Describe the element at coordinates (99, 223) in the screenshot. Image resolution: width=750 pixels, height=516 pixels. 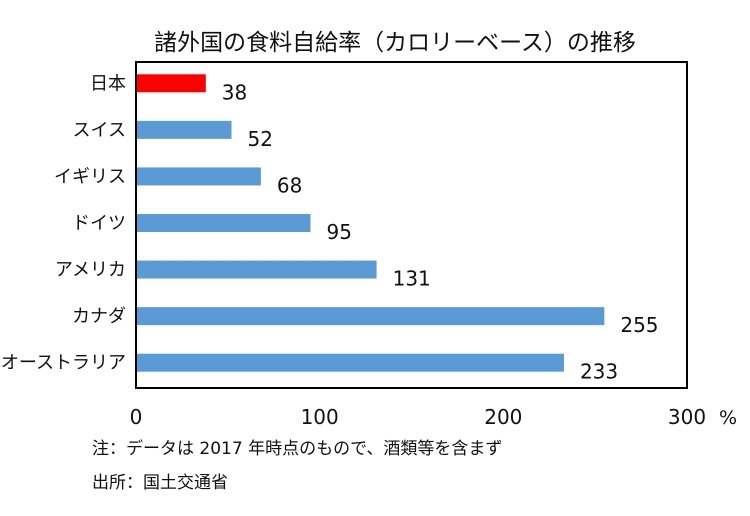
I see `category-label-3: ドイツ` at that location.